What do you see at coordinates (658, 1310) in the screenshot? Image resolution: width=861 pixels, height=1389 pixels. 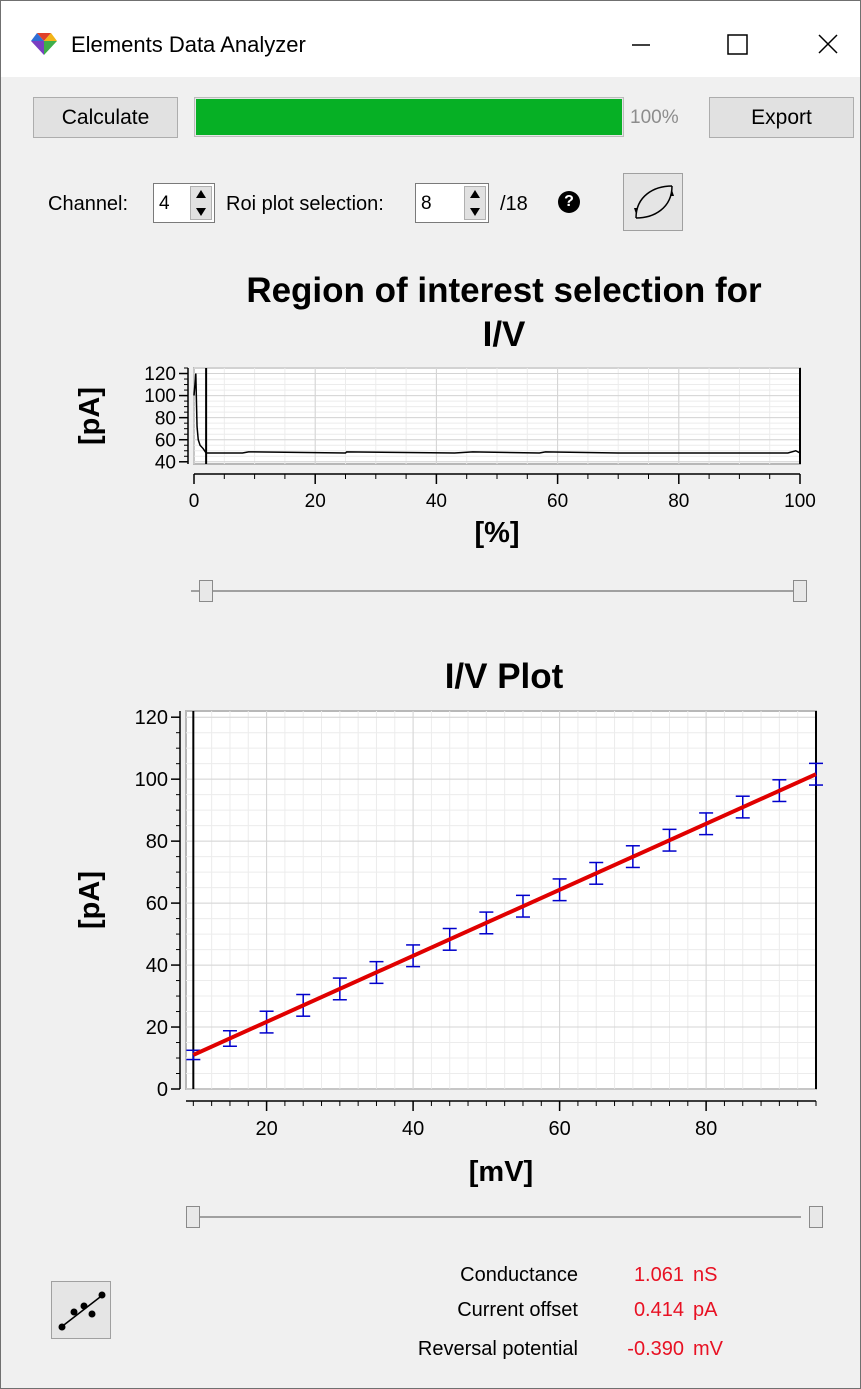 I see `current-offset-value: 0.414` at bounding box center [658, 1310].